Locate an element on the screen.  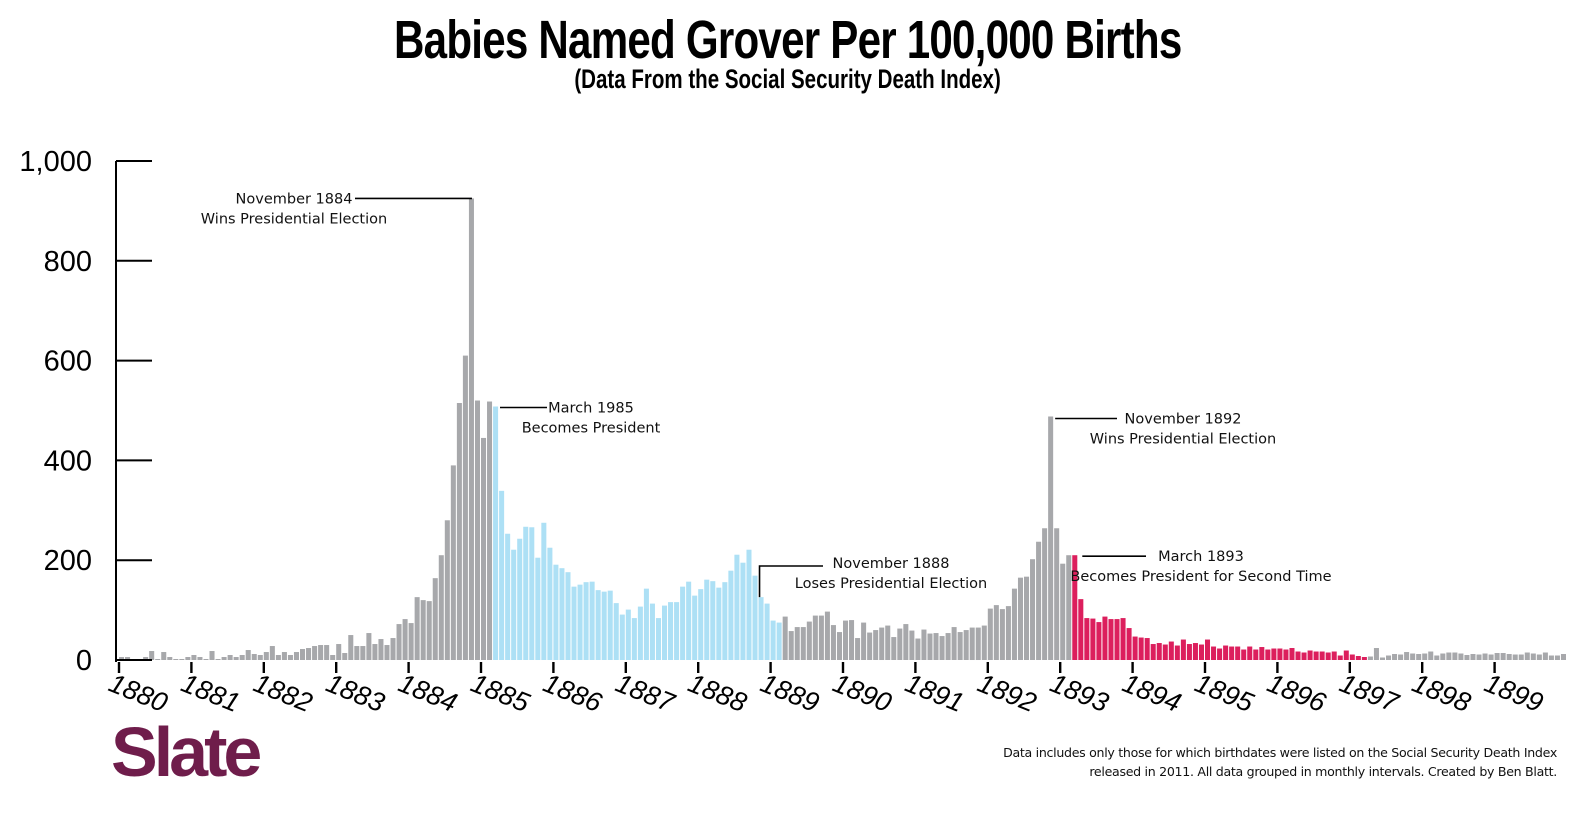
y-tick-label: 600 is located at coordinates (68, 362).